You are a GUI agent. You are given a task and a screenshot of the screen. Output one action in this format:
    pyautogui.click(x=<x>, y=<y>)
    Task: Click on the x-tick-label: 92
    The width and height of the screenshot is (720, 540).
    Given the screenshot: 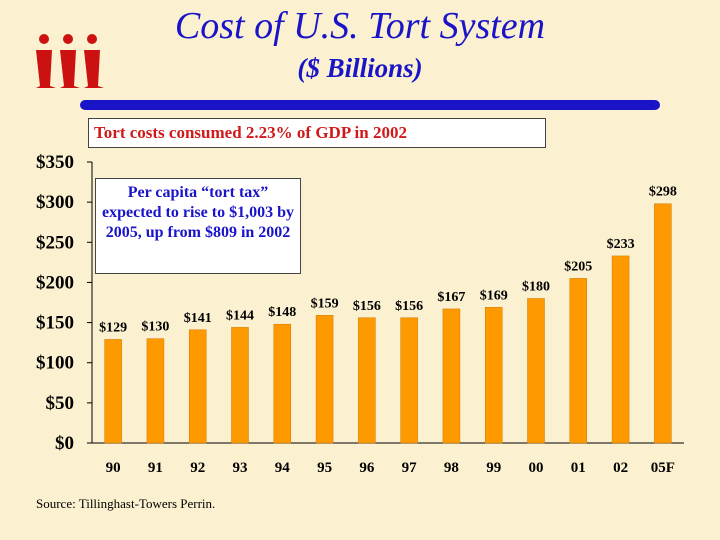 What is the action you would take?
    pyautogui.click(x=197, y=468)
    